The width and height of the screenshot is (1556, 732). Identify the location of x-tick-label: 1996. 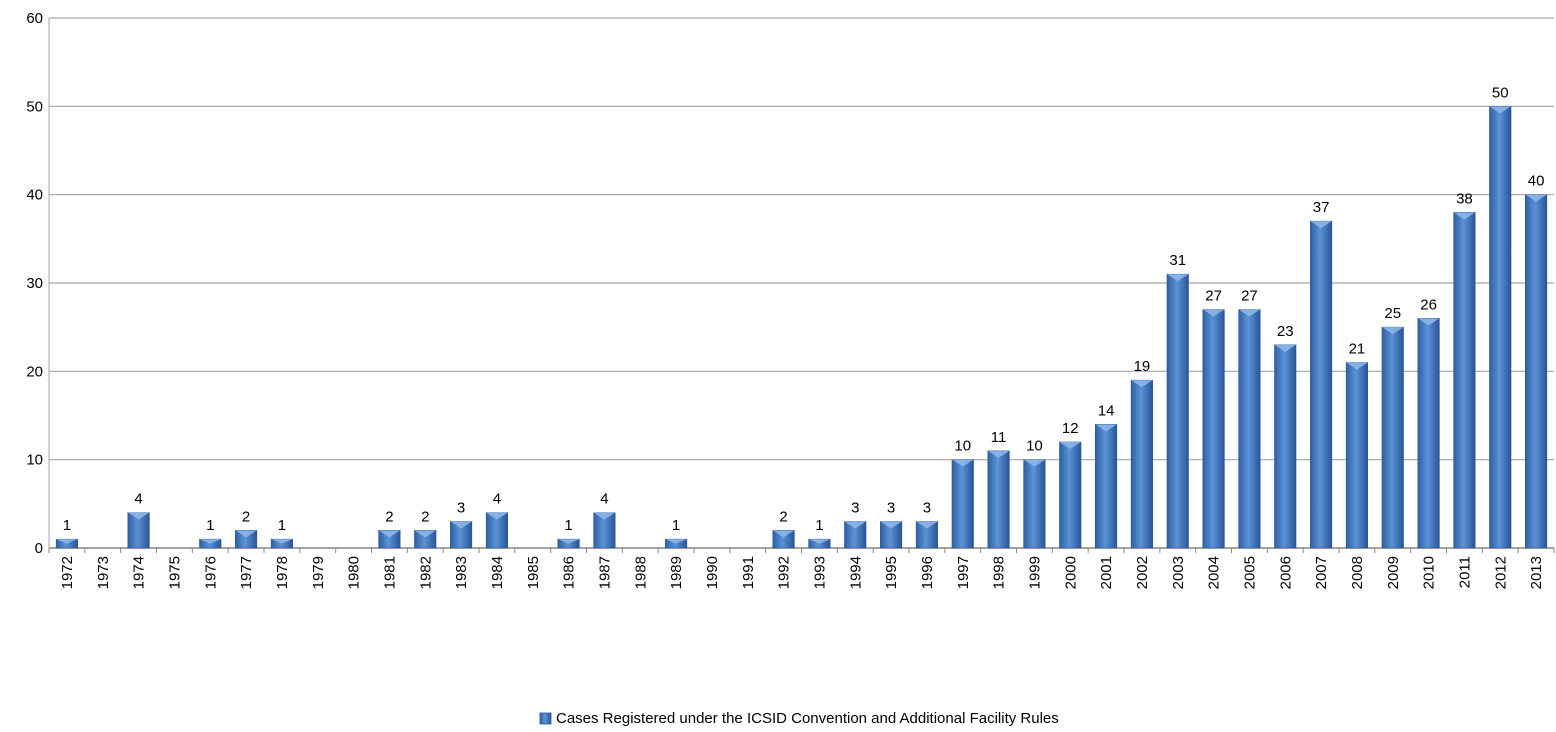
(927, 572).